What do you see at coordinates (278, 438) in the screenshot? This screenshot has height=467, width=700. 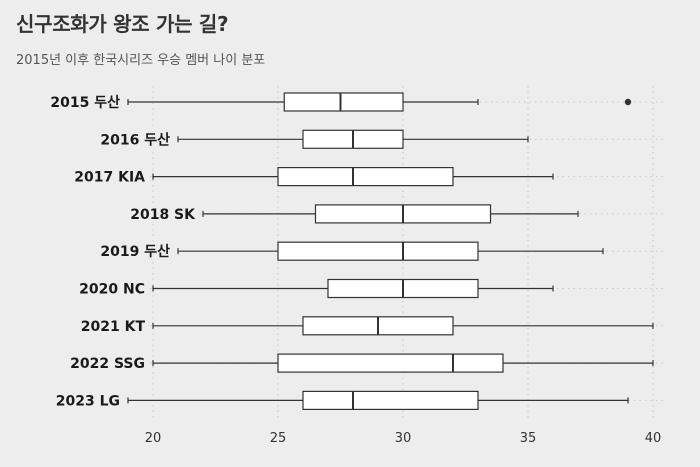 I see `x-tick-label: 25` at bounding box center [278, 438].